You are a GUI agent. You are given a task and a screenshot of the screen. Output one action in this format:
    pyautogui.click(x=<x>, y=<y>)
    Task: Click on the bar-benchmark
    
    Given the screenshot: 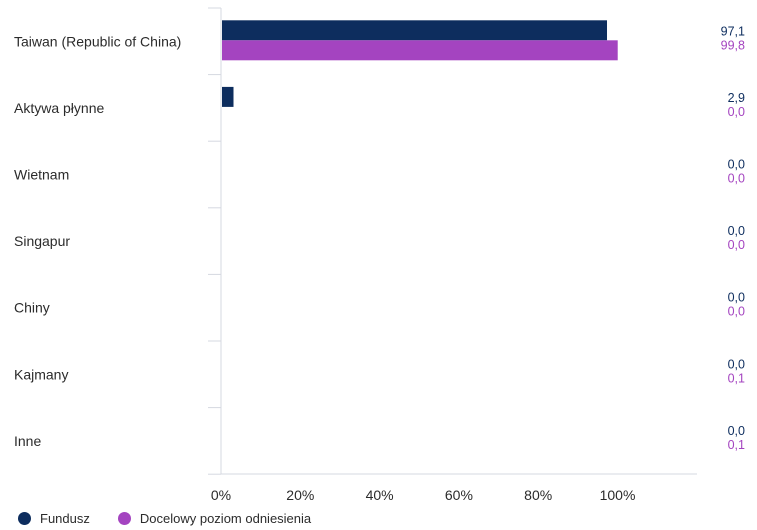 What is the action you would take?
    pyautogui.click(x=420, y=50)
    